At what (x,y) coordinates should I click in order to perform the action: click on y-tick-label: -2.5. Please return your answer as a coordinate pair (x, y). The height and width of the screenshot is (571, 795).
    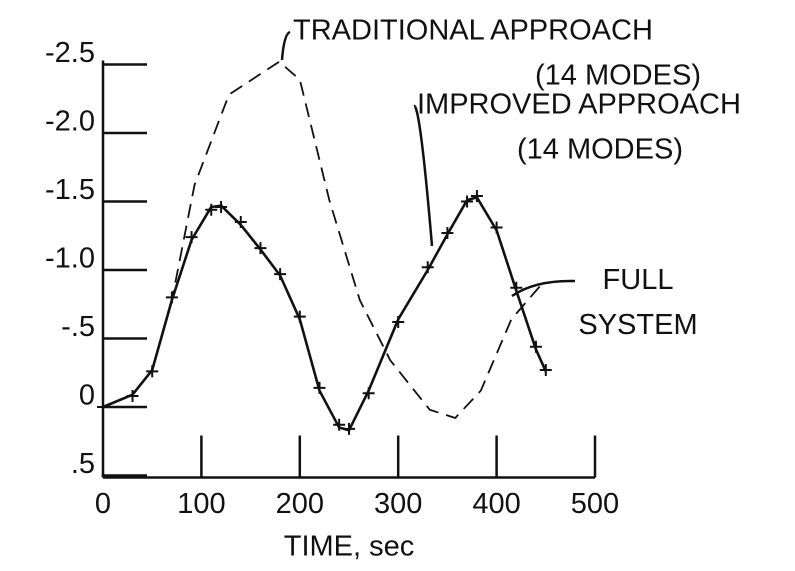
    Looking at the image, I should click on (70, 53).